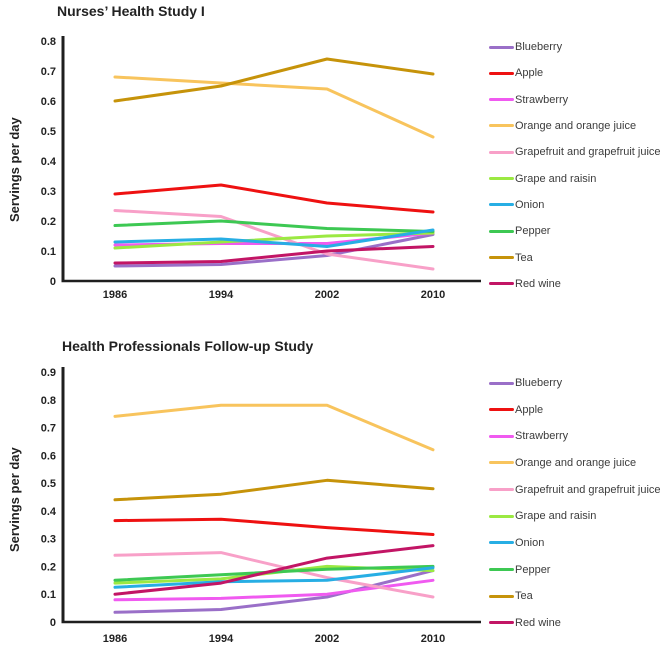 The image size is (669, 649). I want to click on y-tick-label: 0.9, so click(48, 373).